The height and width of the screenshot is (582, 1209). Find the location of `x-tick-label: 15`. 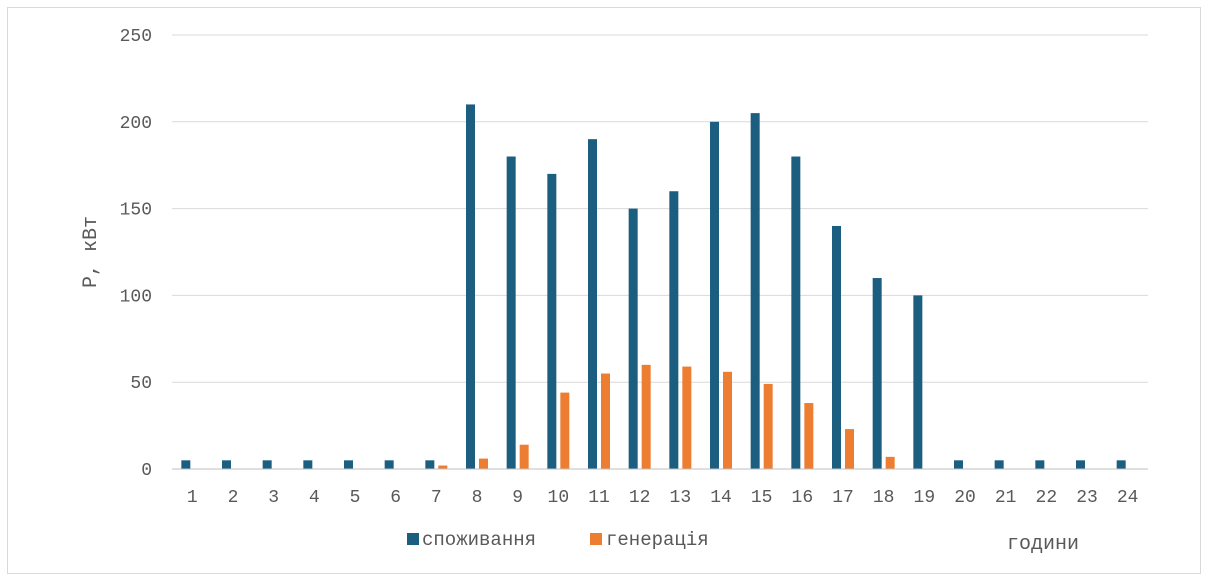

x-tick-label: 15 is located at coordinates (762, 498).